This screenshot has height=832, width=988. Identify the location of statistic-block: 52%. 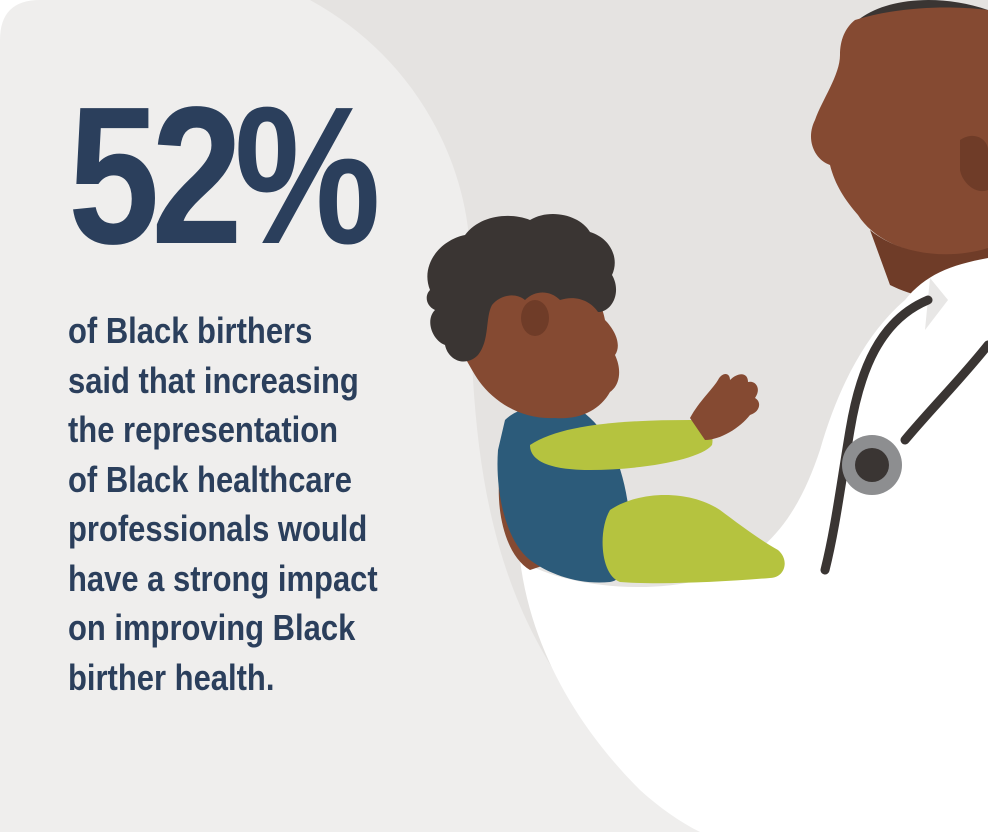
(278, 176).